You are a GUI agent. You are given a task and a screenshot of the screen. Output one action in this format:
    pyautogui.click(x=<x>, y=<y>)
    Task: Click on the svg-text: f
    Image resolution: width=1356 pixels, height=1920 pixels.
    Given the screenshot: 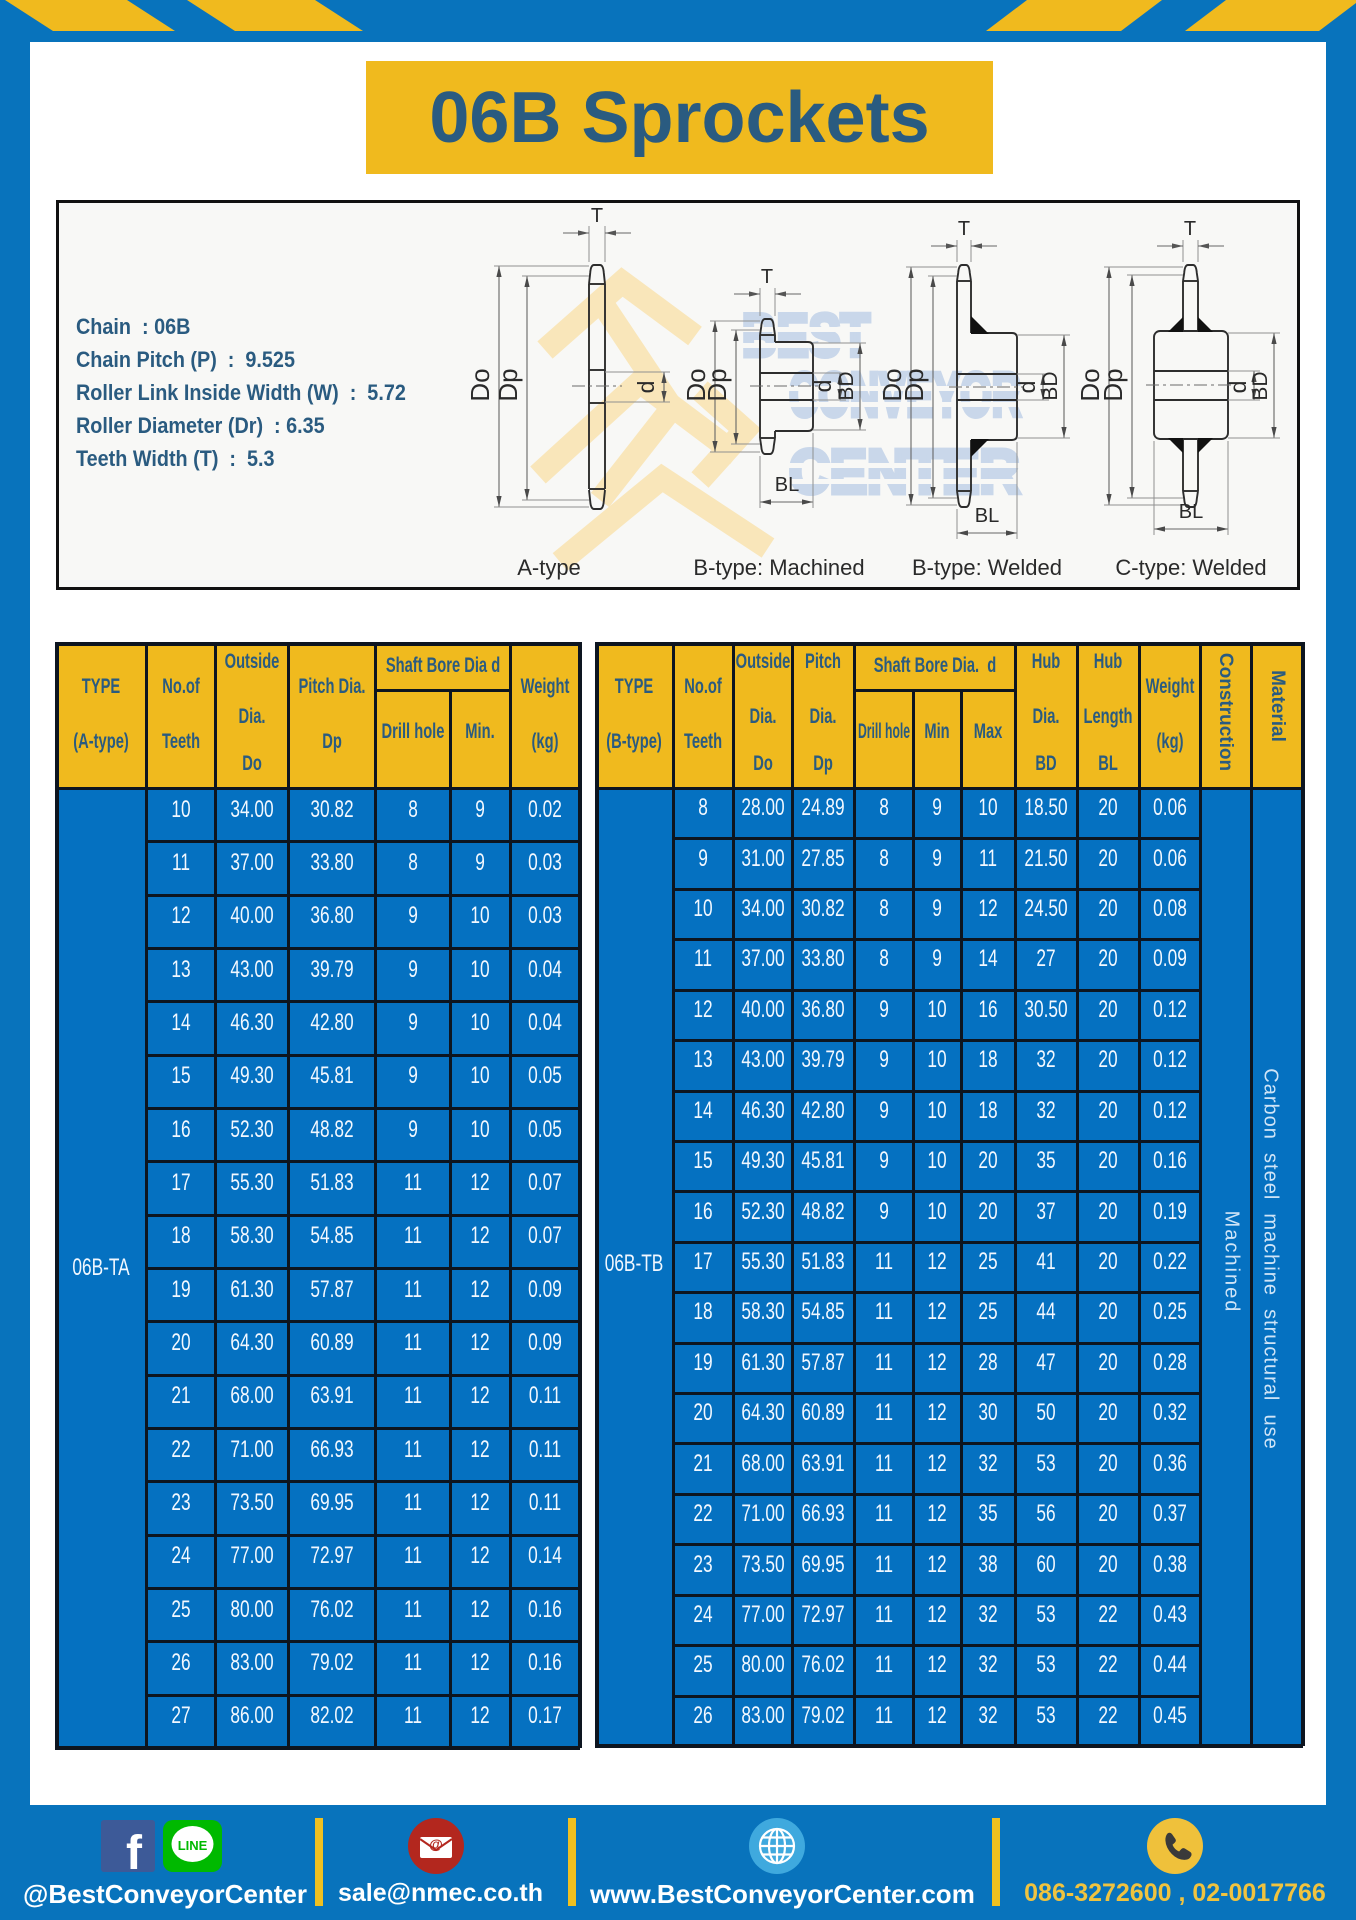 What is the action you would take?
    pyautogui.click(x=134, y=1849)
    